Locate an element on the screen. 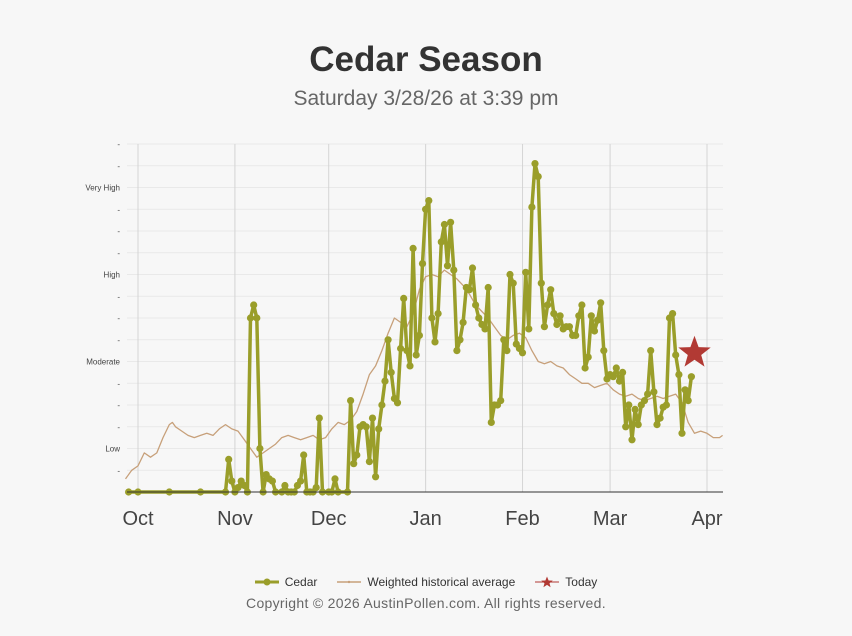  legend-item-average: Weighted historical average is located at coordinates (426, 582).